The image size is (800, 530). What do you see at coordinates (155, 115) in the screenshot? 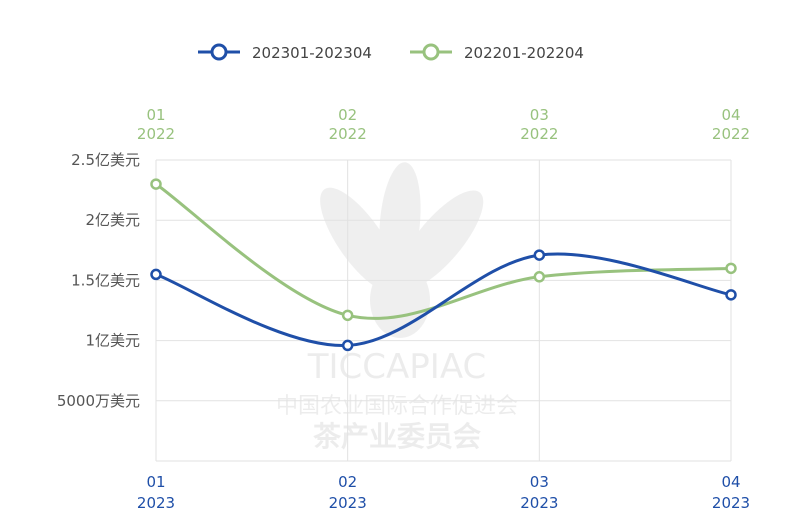
I see `top-x-tick-month: 01` at bounding box center [155, 115].